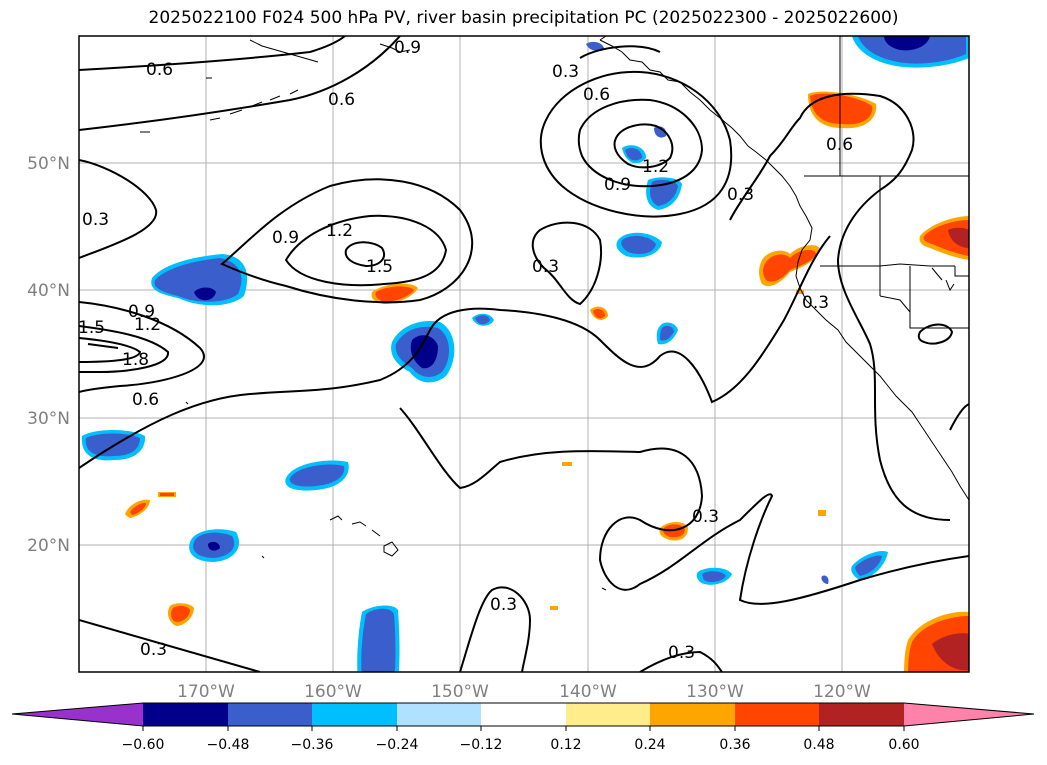  I want to click on colorbar-tick: 0.24, so click(649, 745).